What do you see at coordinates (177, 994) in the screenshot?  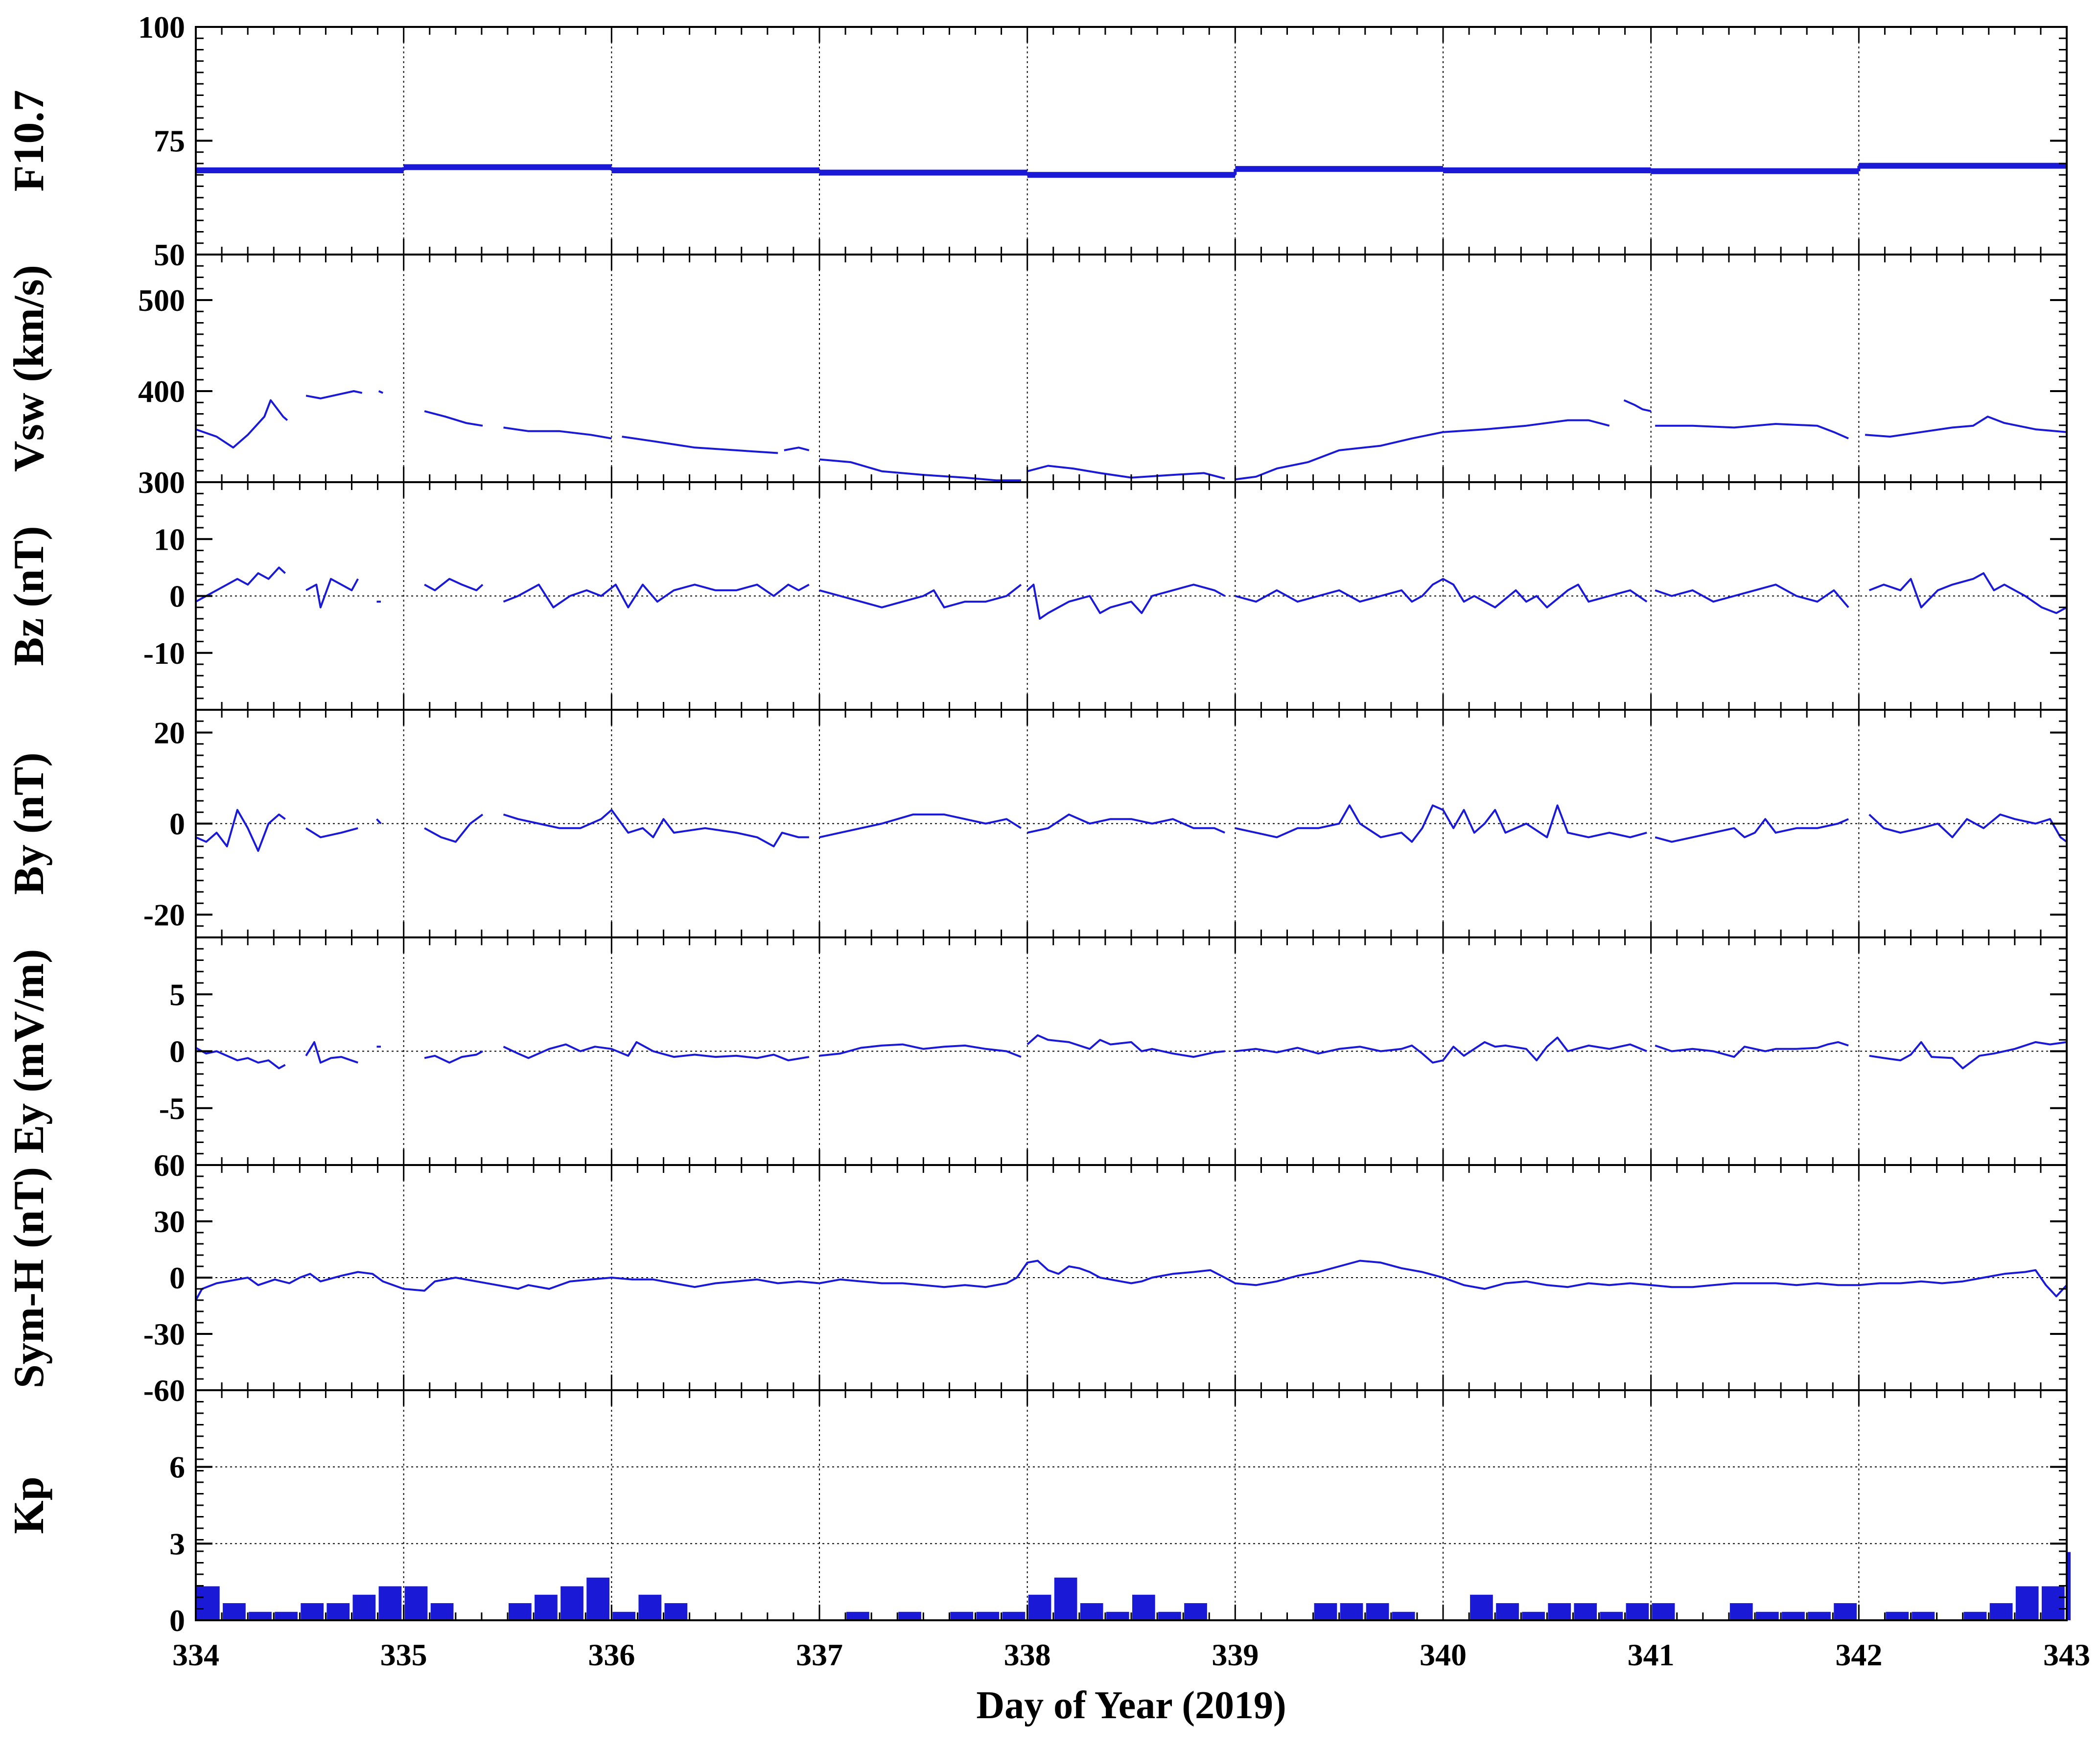 I see `y-tick-label: 5` at bounding box center [177, 994].